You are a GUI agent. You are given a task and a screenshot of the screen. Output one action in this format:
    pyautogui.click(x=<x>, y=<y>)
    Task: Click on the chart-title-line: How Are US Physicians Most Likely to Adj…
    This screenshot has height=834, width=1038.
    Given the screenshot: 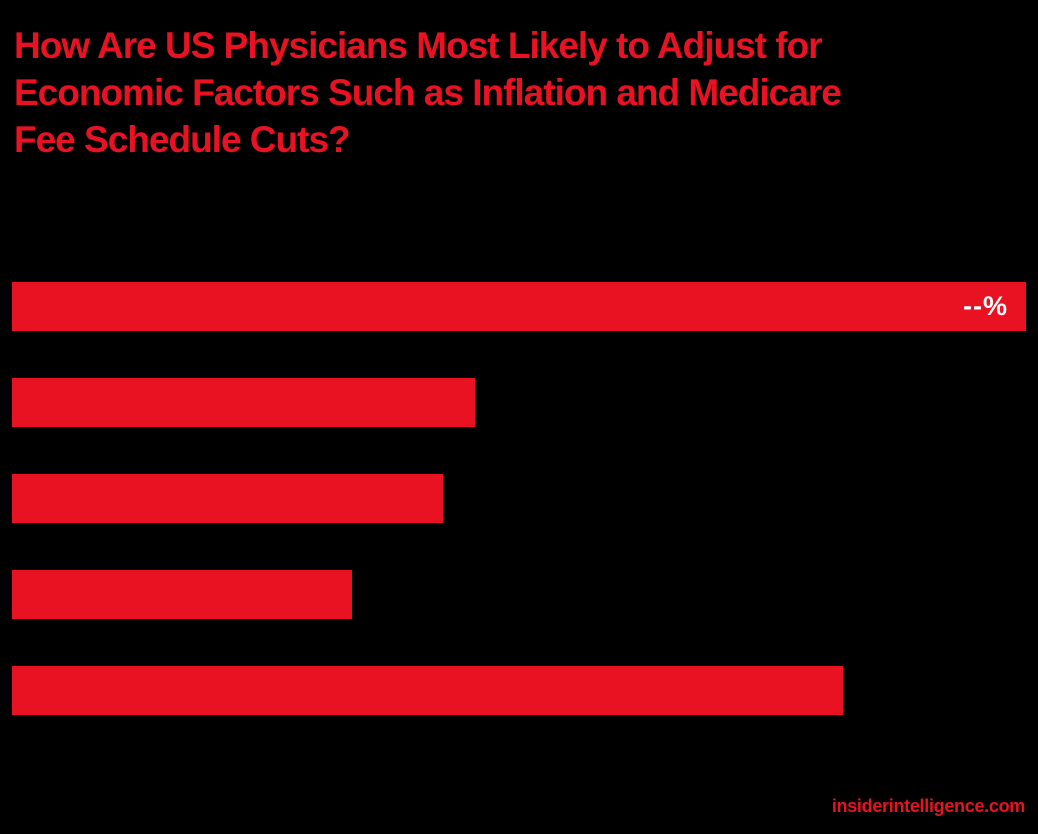 What is the action you would take?
    pyautogui.click(x=418, y=45)
    